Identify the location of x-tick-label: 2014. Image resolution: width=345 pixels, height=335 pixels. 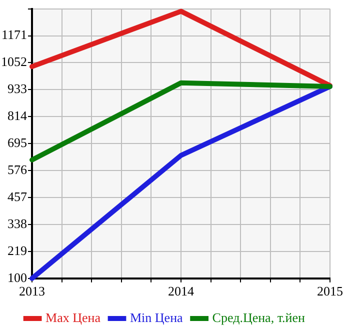
(181, 291).